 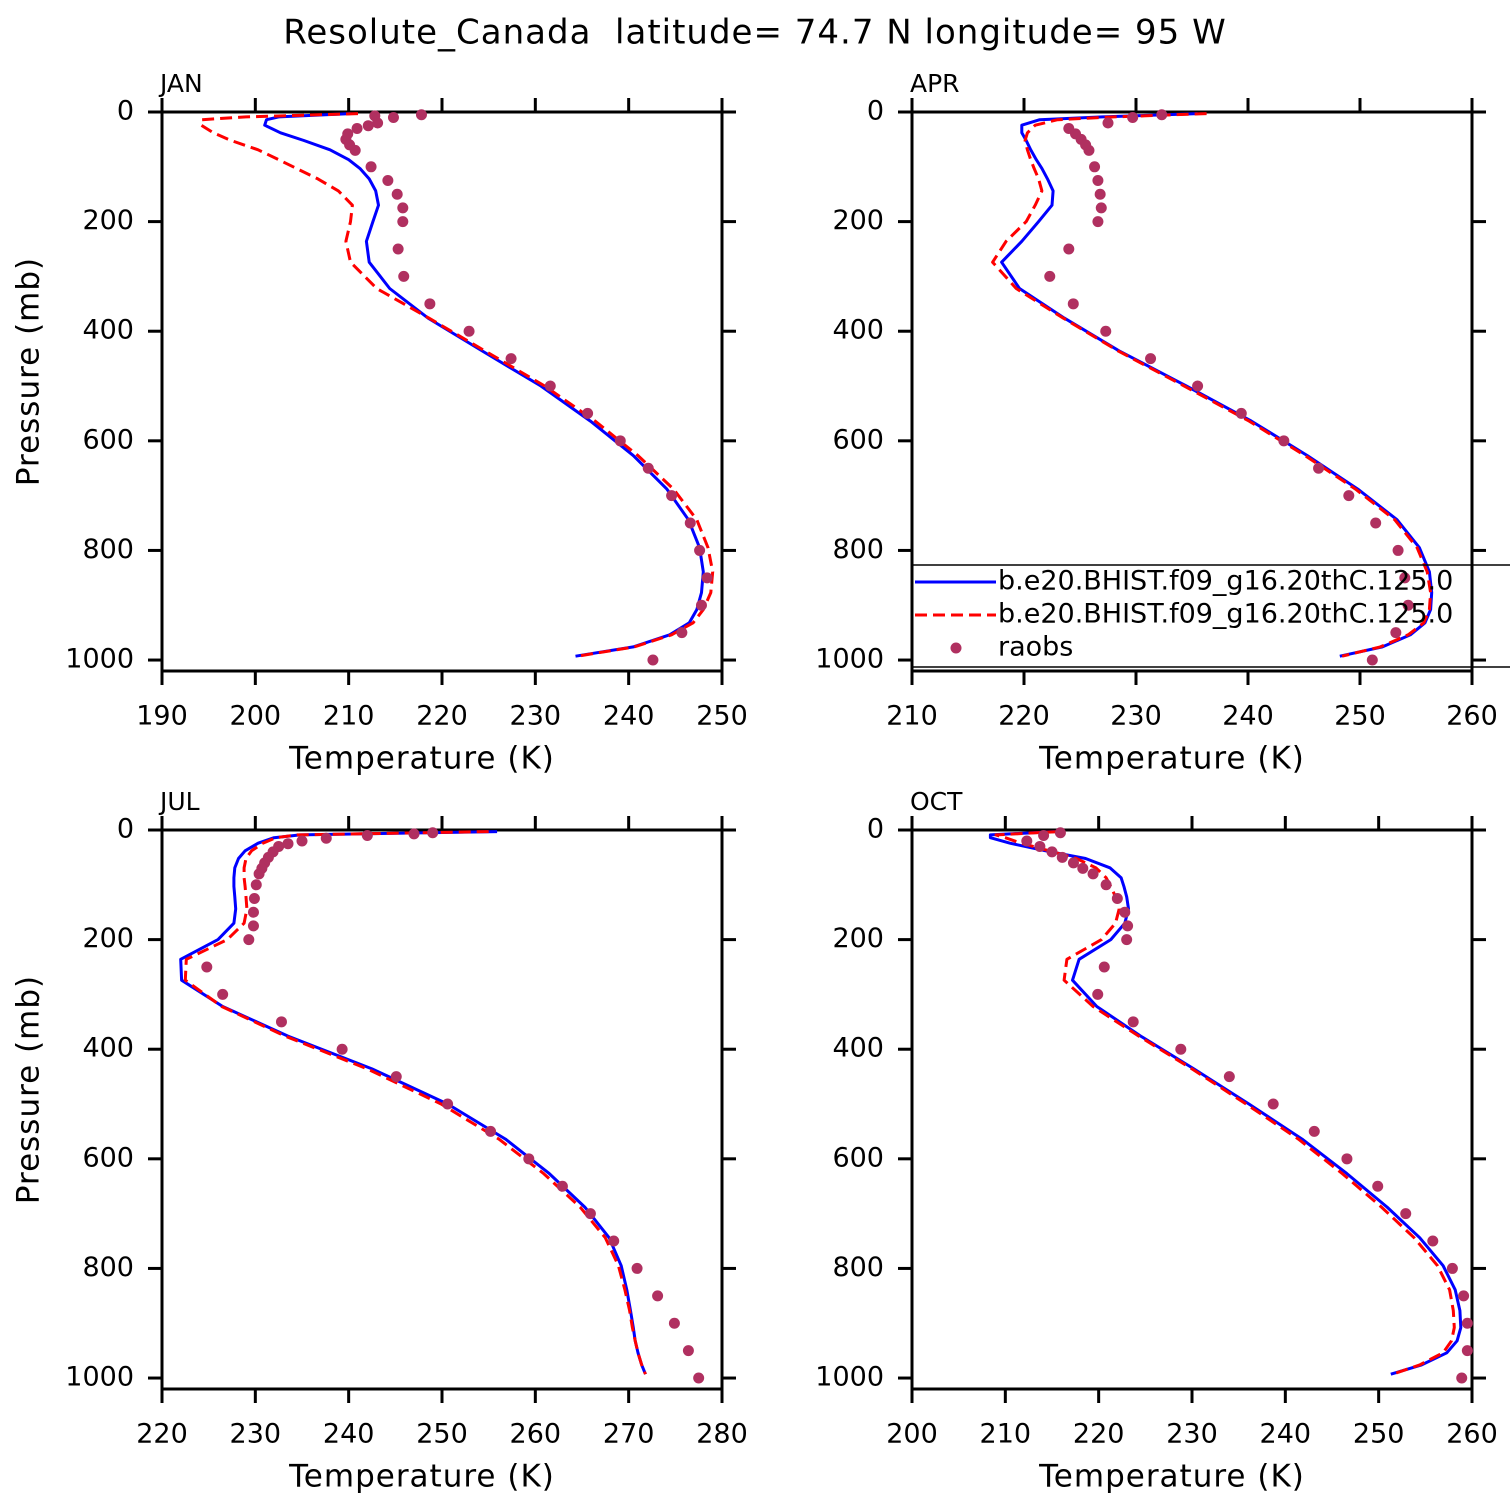 I want to click on x-tick-label: 220, so click(x=162, y=1434).